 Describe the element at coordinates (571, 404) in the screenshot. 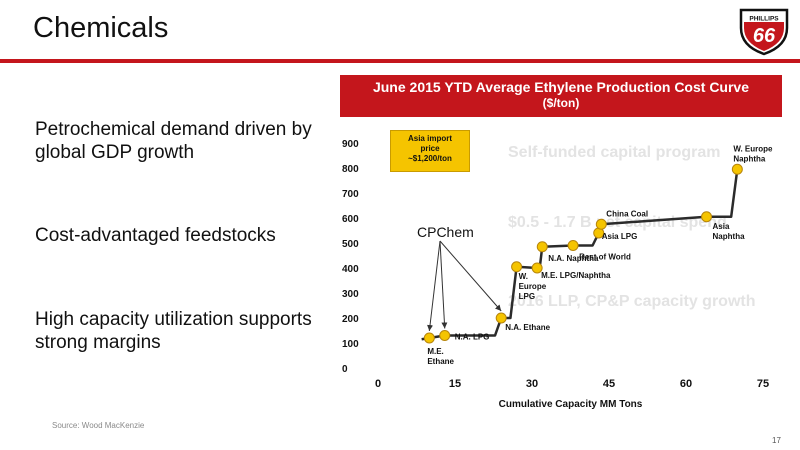

I see `x-axis-label: Cumulative Capacity MM Tons` at that location.